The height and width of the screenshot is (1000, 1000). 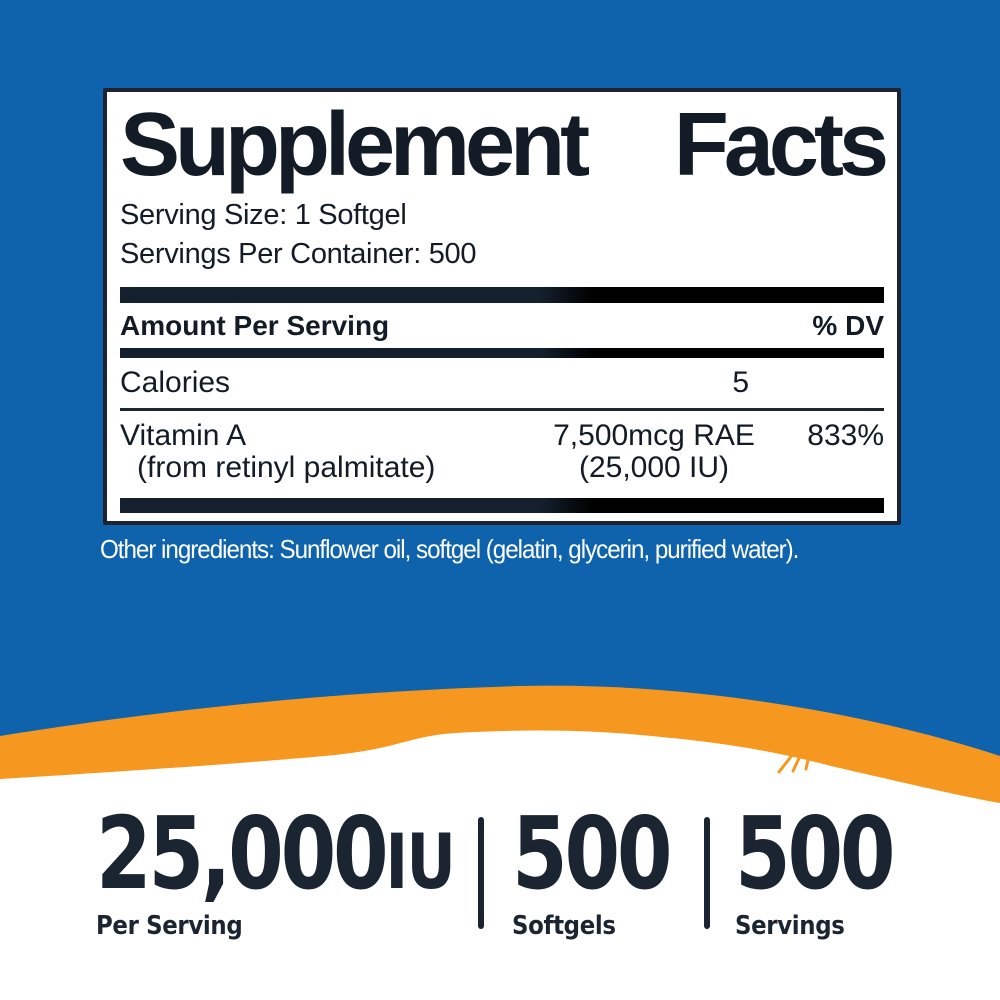 What do you see at coordinates (183, 435) in the screenshot?
I see `vitamin-a-label: Vitamin A` at bounding box center [183, 435].